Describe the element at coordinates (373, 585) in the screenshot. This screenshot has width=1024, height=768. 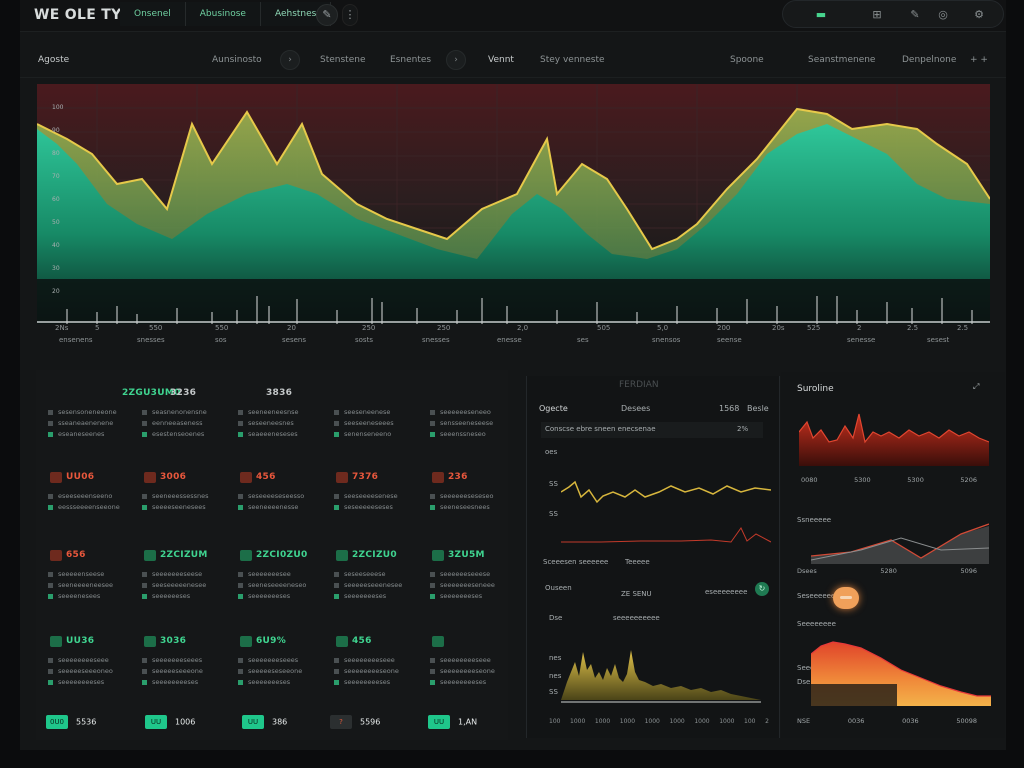
I see `stat-detail-text: seeeeeseeenesee` at that location.